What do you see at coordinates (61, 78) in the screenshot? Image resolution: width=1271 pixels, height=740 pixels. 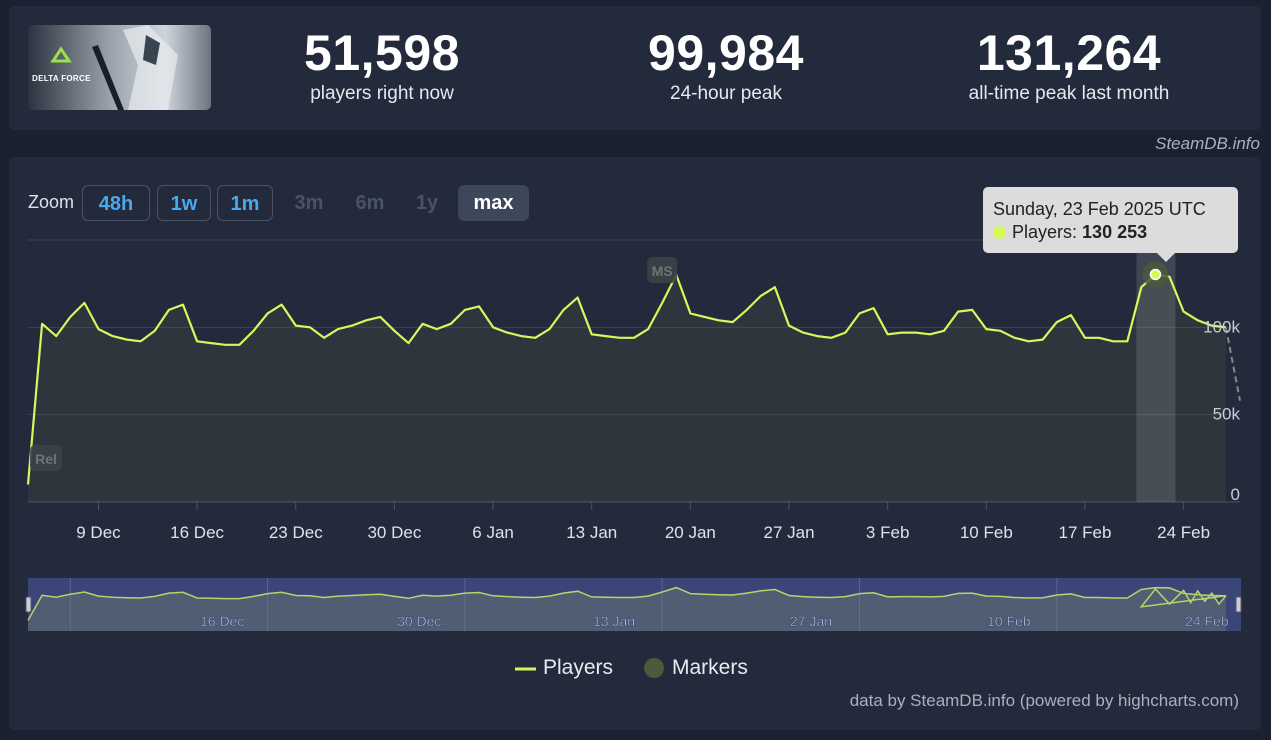 I see `logo-text: DELTA FORCE` at bounding box center [61, 78].